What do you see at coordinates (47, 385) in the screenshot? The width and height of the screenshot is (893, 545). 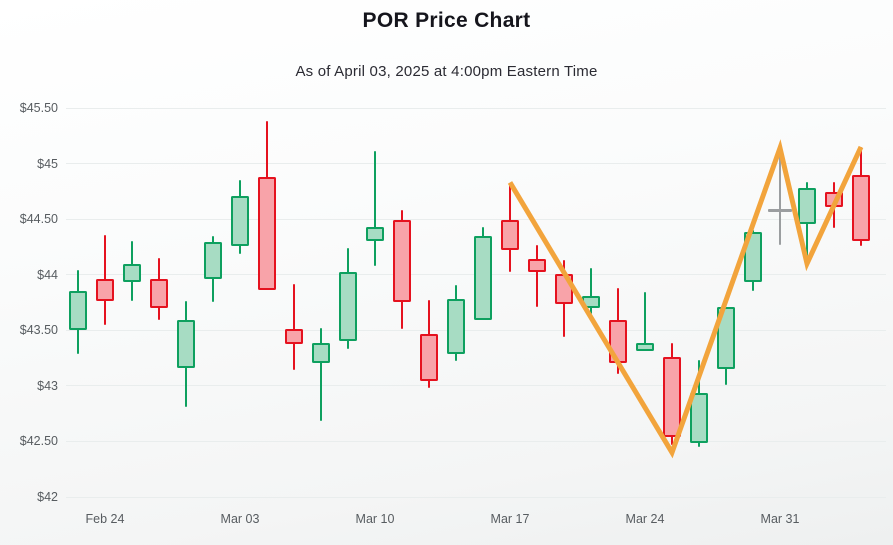 I see `y-axis-label: $43` at bounding box center [47, 385].